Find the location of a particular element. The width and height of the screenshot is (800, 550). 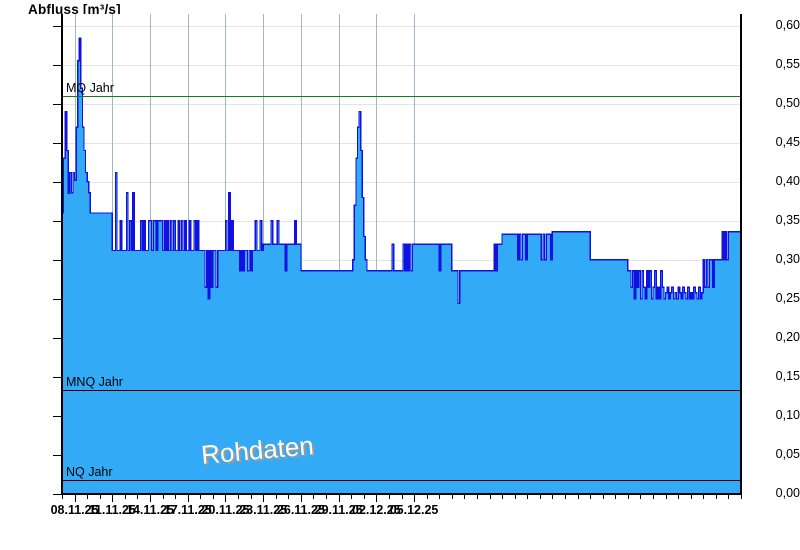

reference-line-nq-jahr is located at coordinates (401, 480).